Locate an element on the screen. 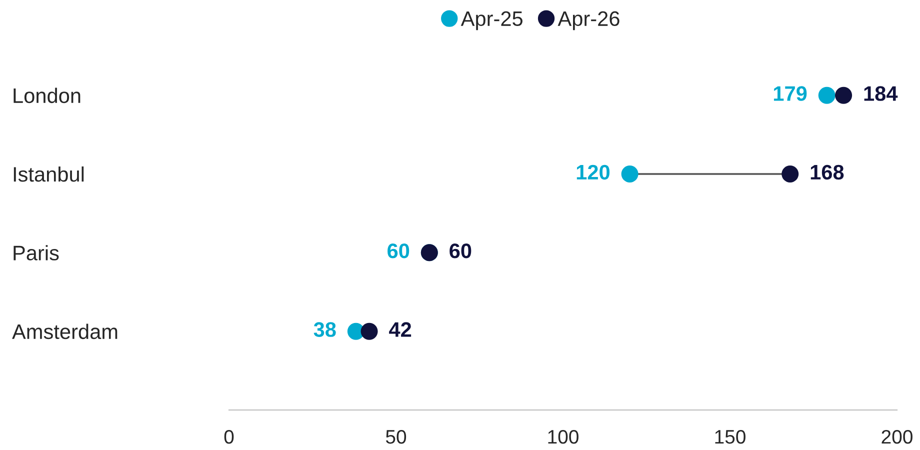 Image resolution: width=920 pixels, height=450 pixels. y-tick-label: London is located at coordinates (47, 96).